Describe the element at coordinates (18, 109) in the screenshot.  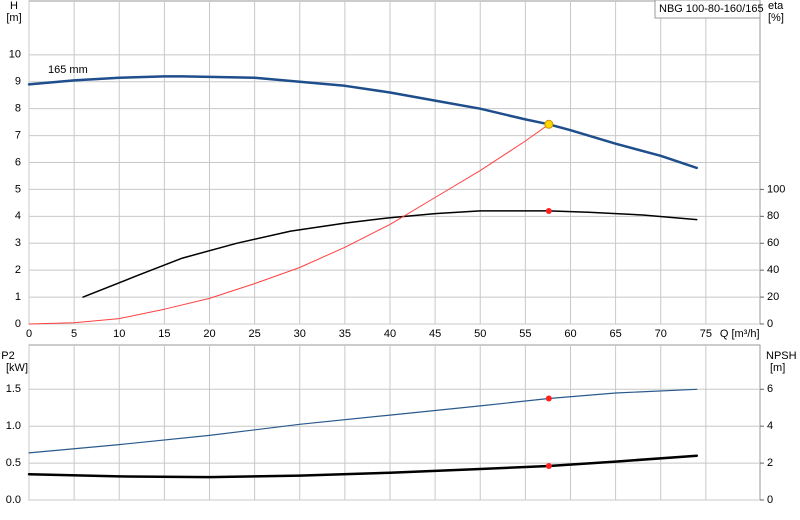
I see `y-tick-label: 8` at that location.